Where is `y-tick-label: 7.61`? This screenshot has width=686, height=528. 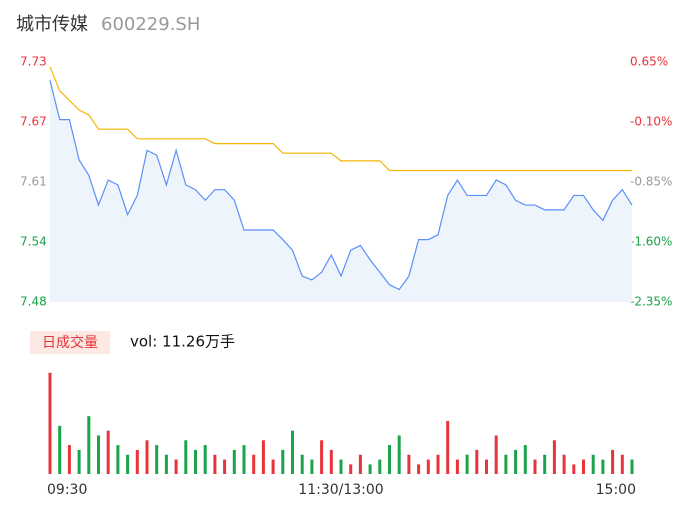 y-tick-label: 7.61 is located at coordinates (33, 182).